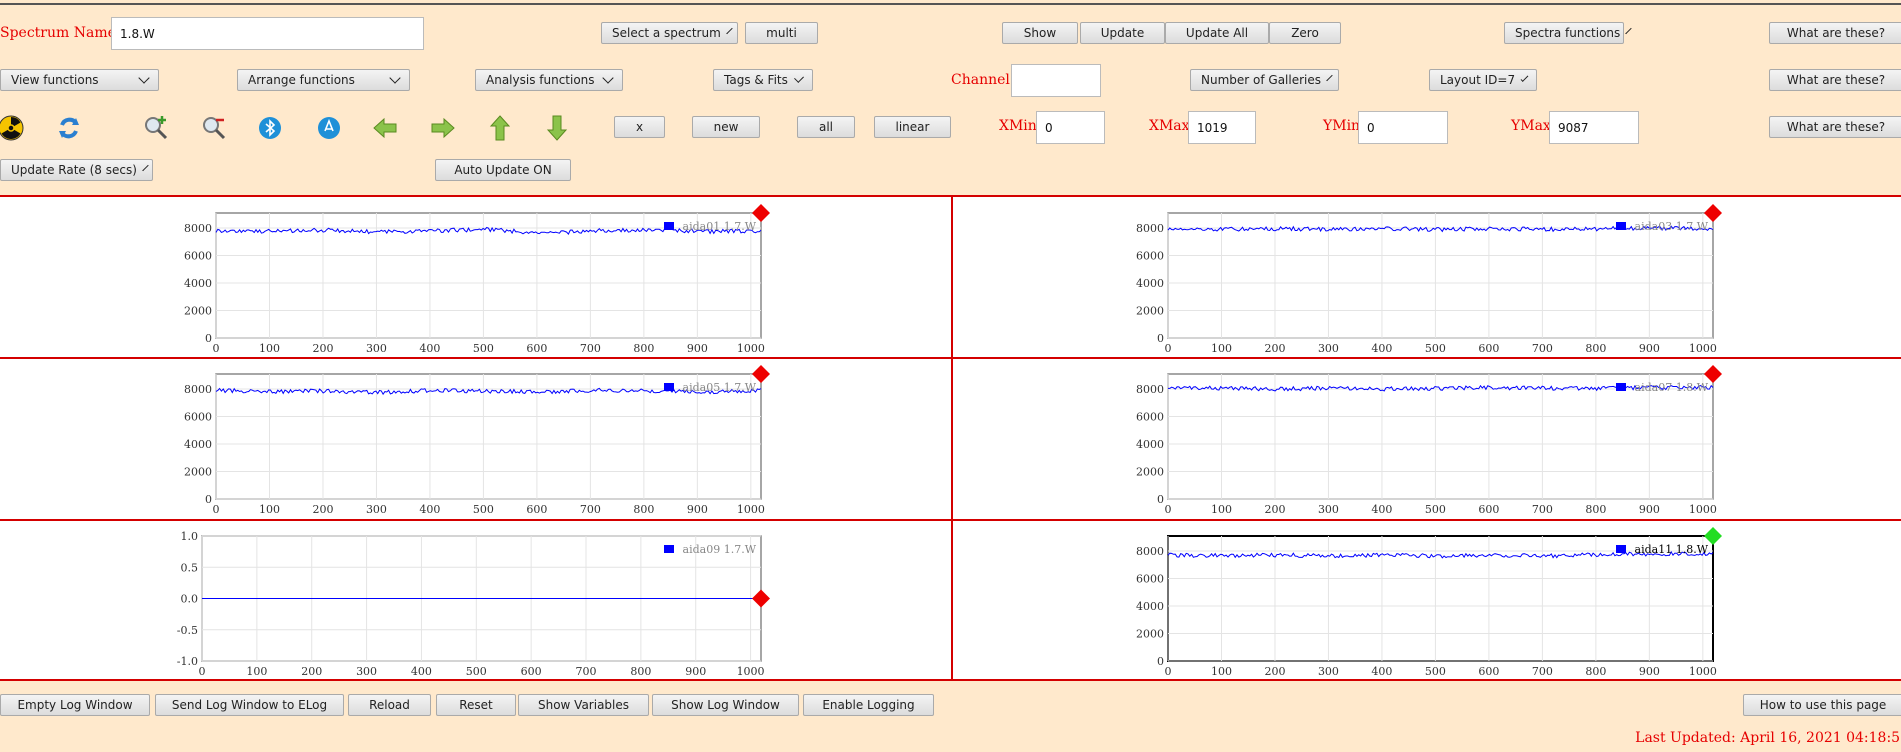  What do you see at coordinates (329, 128) in the screenshot?
I see `bluetooth-contract-icon` at bounding box center [329, 128].